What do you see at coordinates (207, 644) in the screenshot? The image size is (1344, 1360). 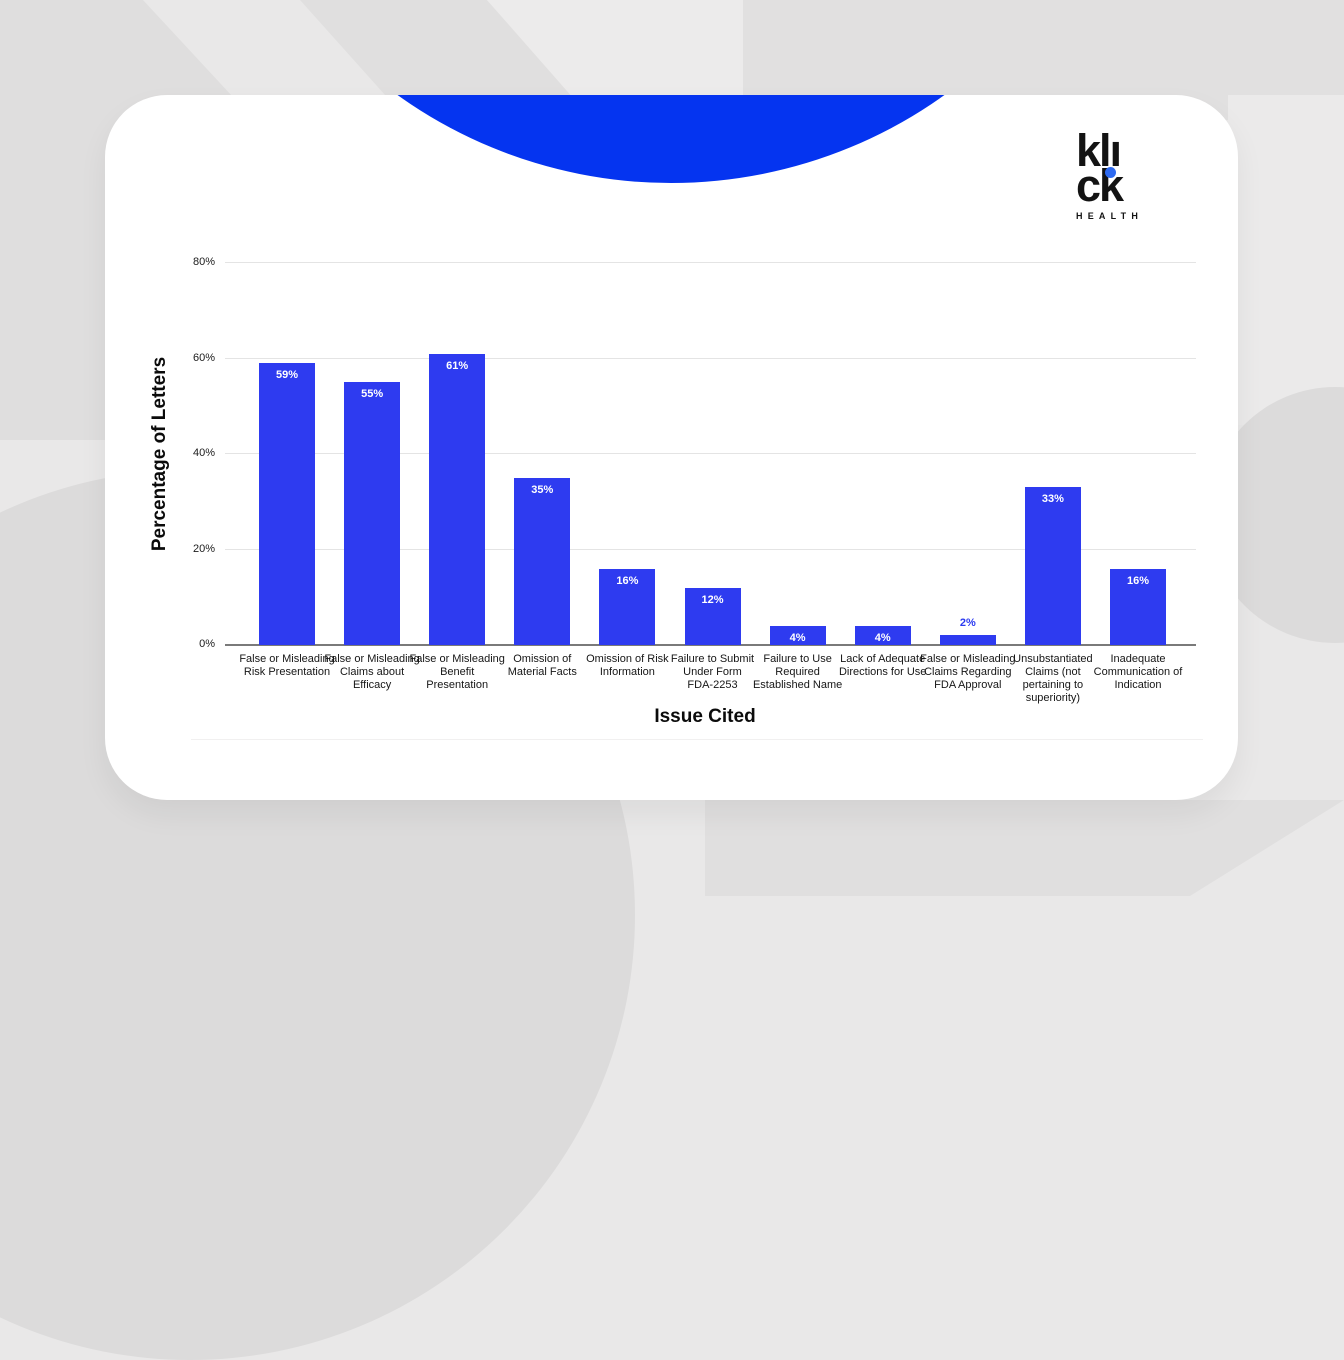 I see `y-tick-label: 0%` at bounding box center [207, 644].